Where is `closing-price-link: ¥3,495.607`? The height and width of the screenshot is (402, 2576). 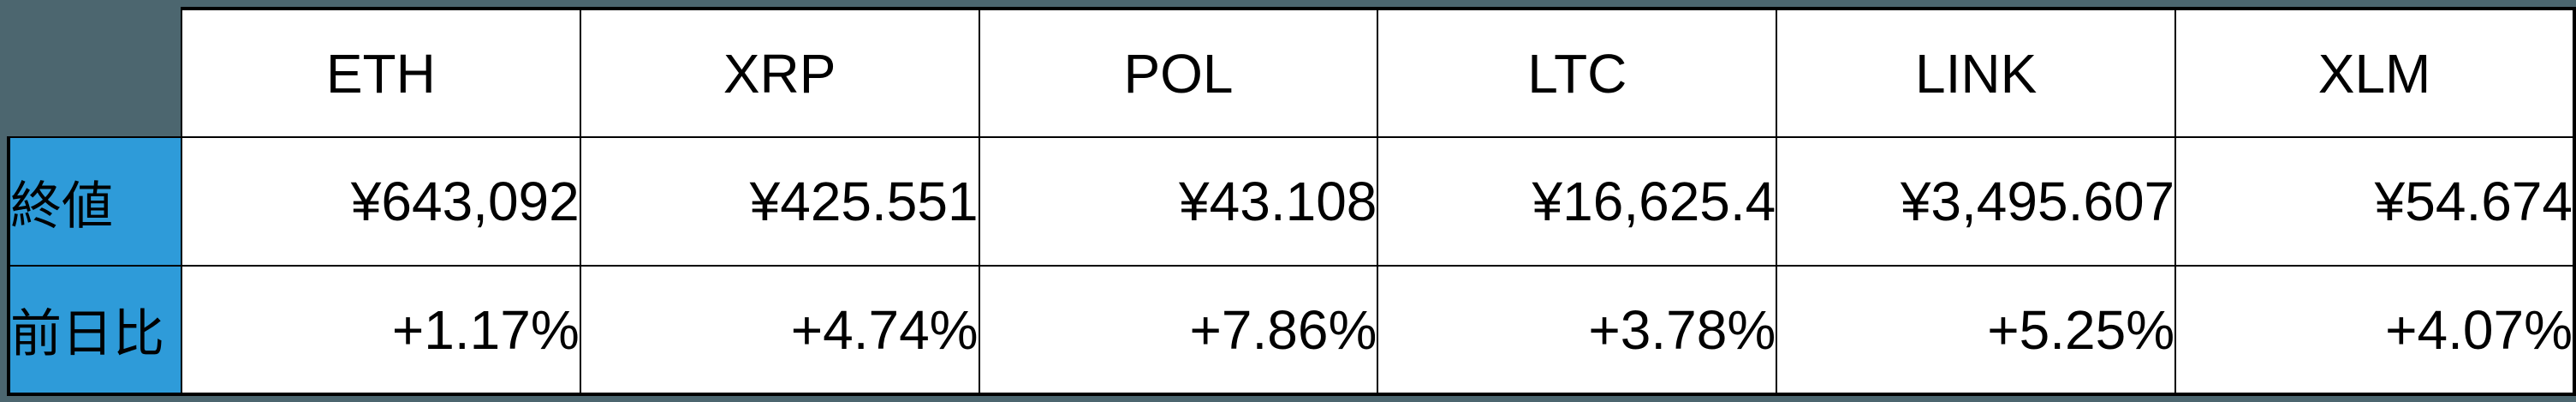 closing-price-link: ¥3,495.607 is located at coordinates (1976, 201).